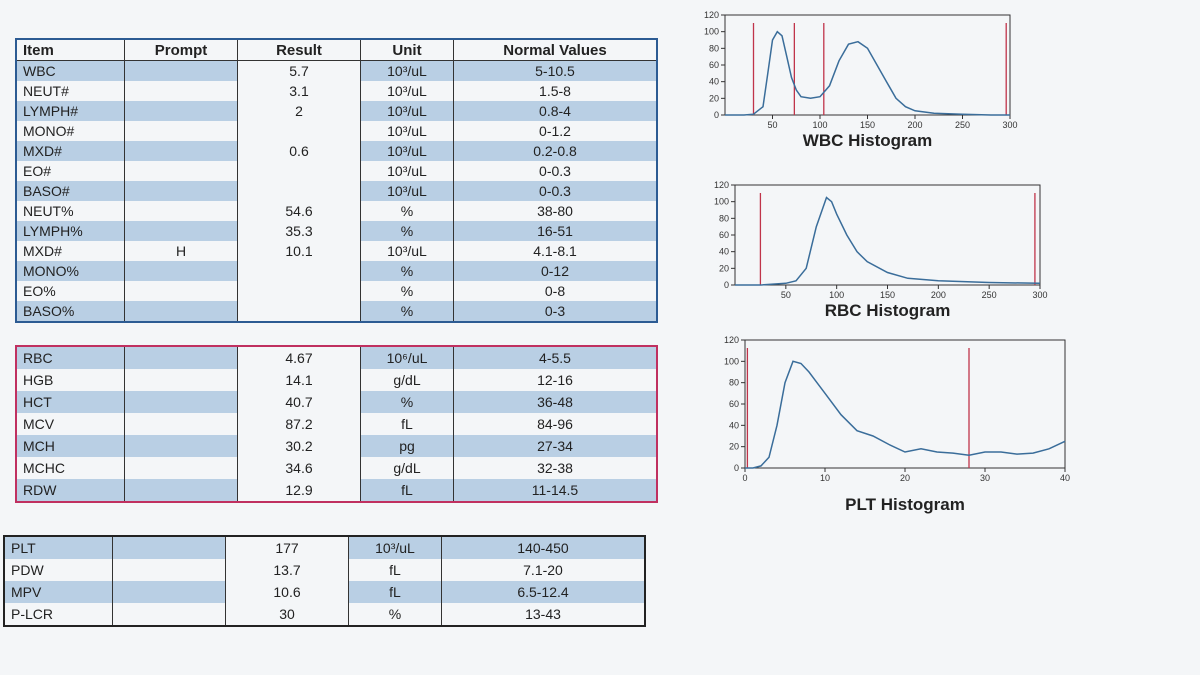 This screenshot has width=1200, height=675. I want to click on item-cell: LYMPH%, so click(70, 231).